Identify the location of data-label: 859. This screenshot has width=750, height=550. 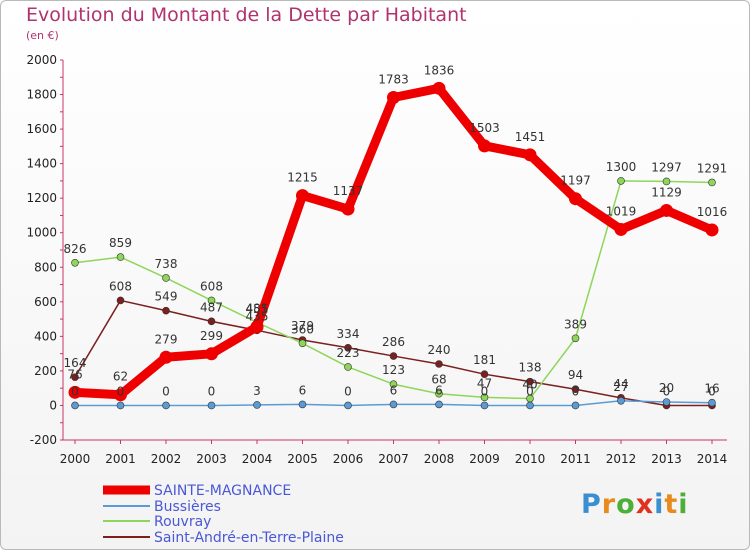
(120, 243).